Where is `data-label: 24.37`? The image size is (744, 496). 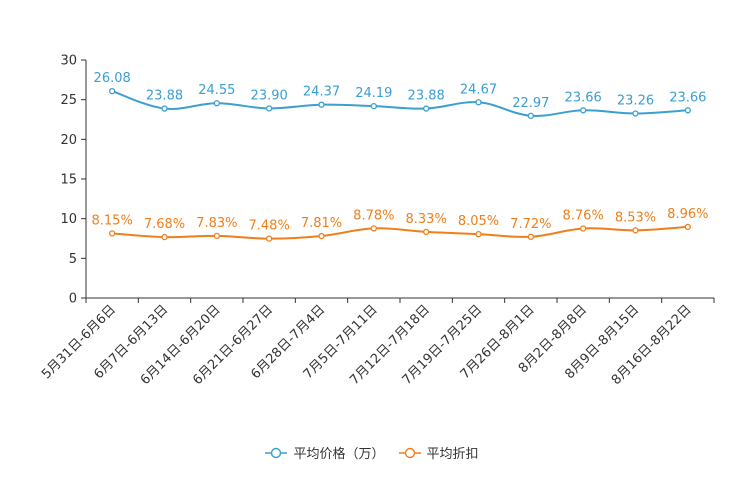 data-label: 24.37 is located at coordinates (321, 92).